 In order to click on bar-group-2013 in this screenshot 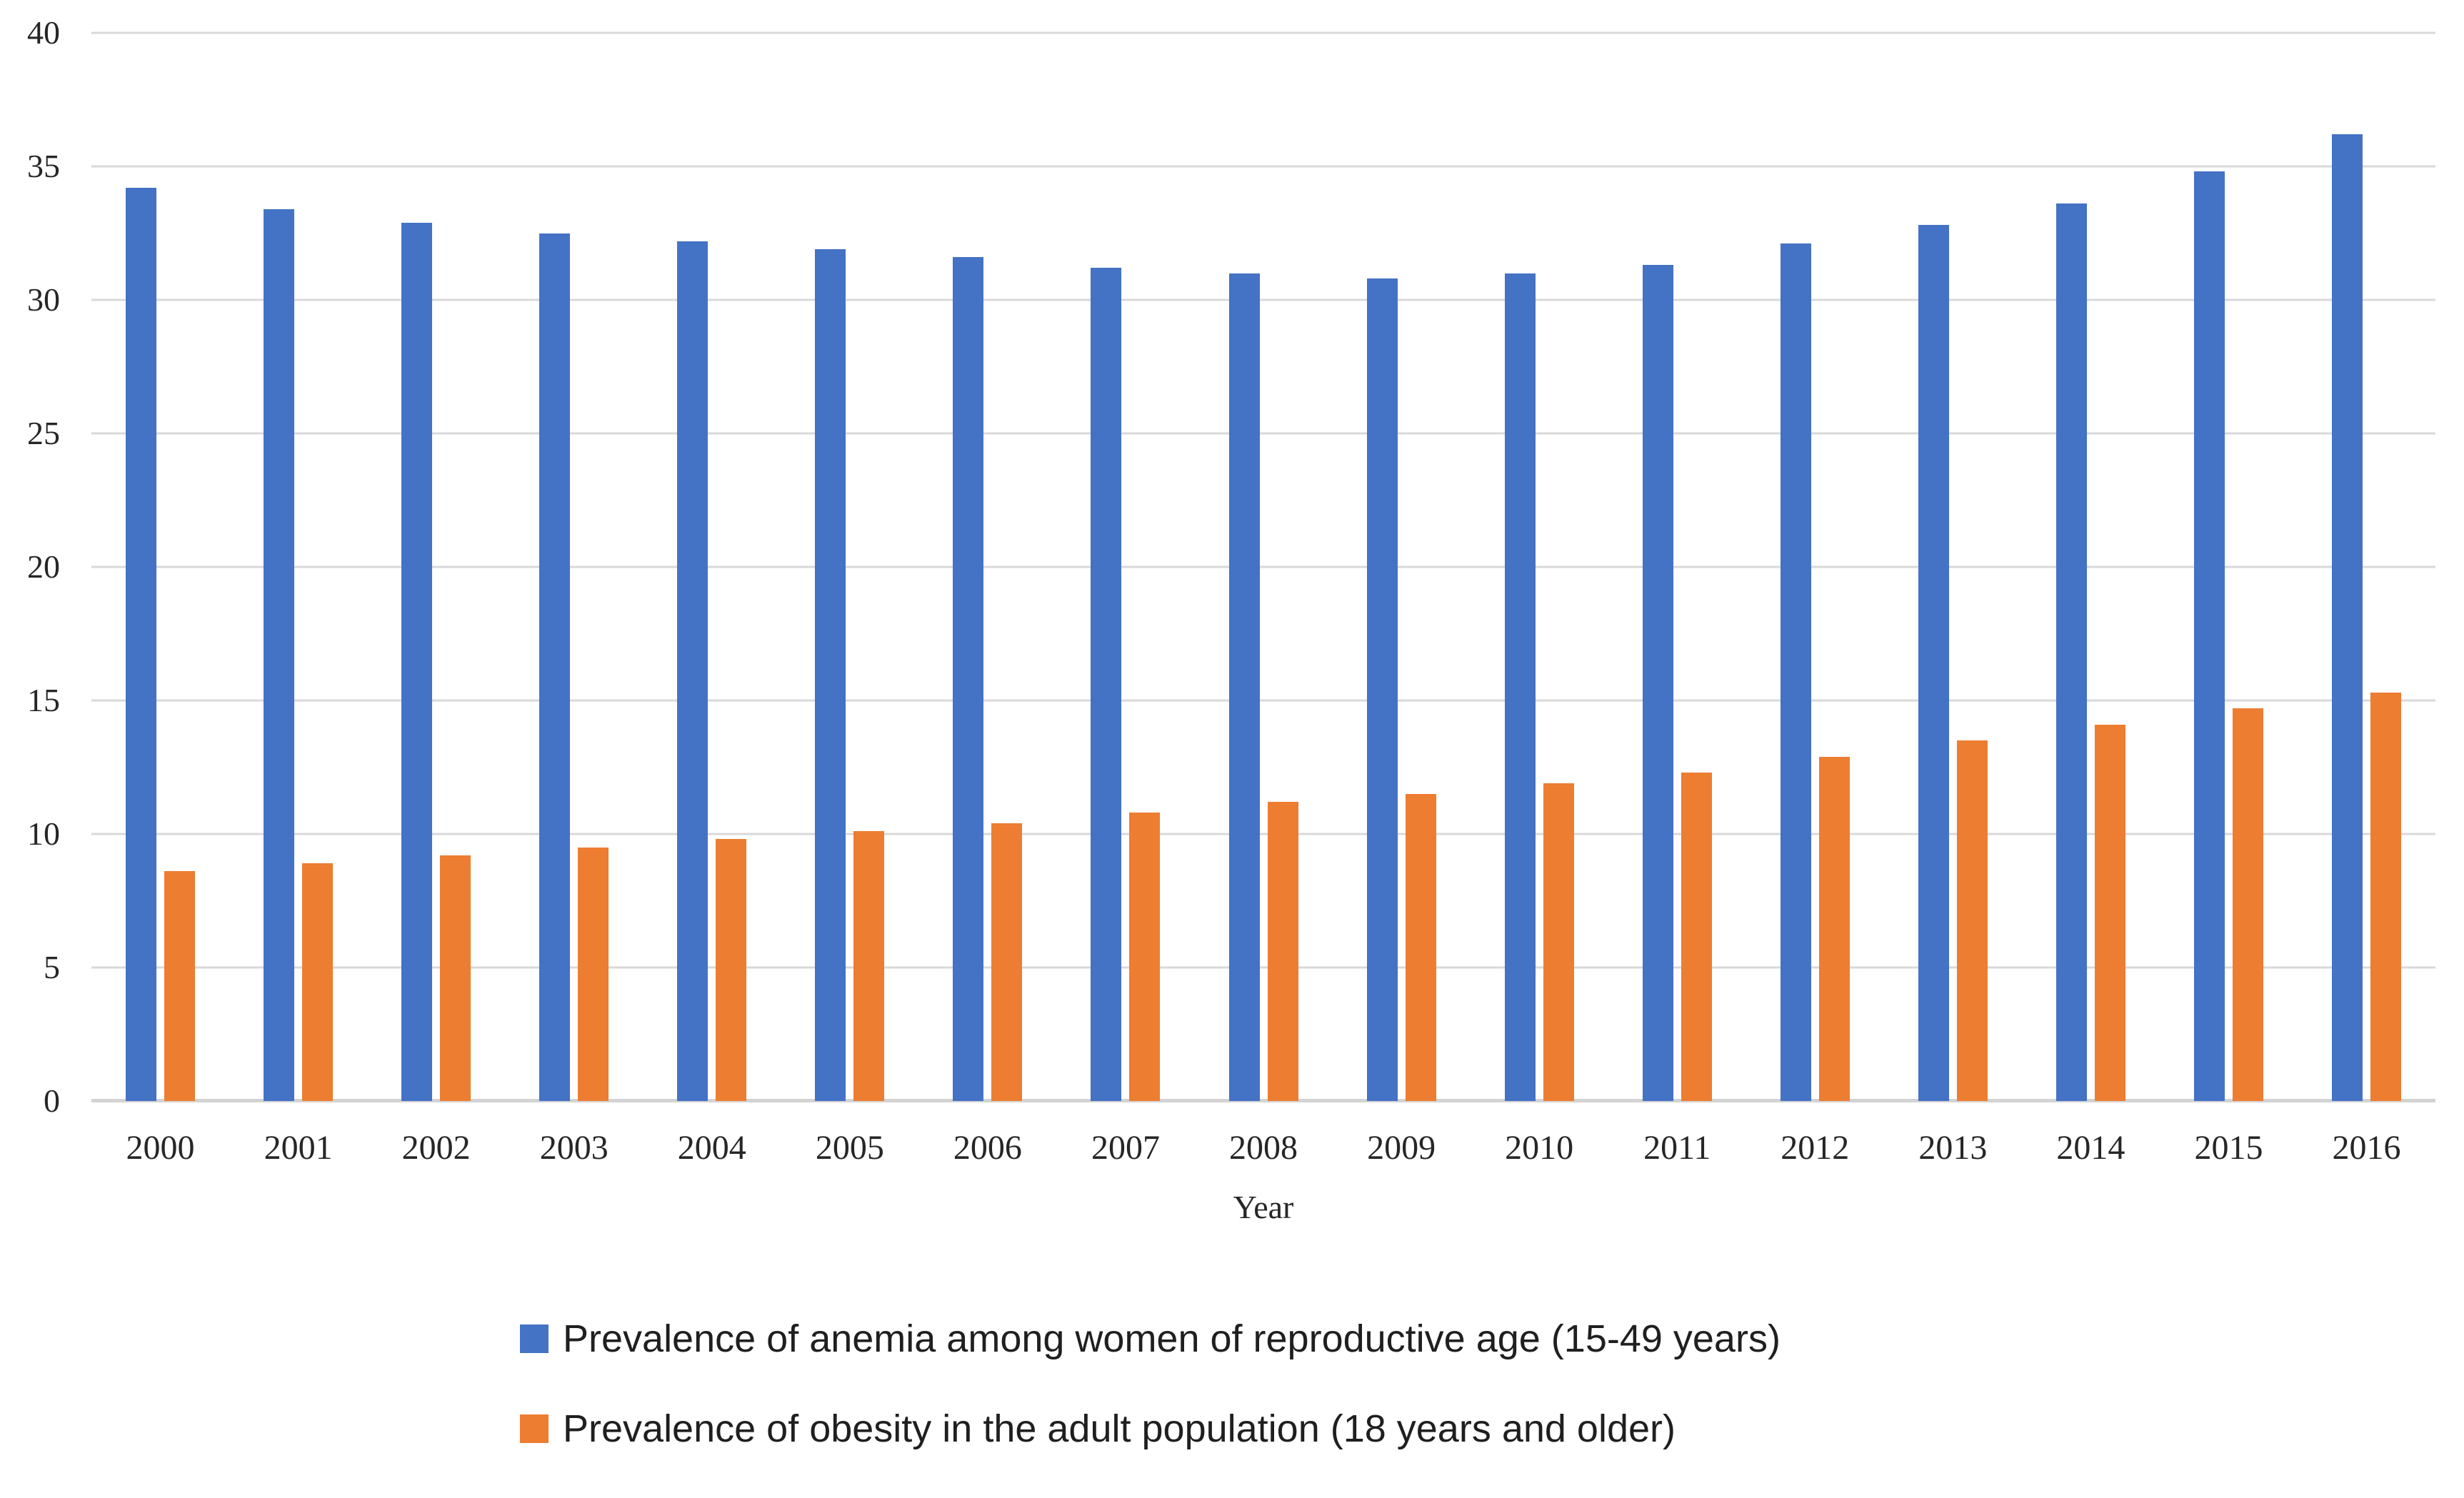, I will do `click(1953, 567)`.